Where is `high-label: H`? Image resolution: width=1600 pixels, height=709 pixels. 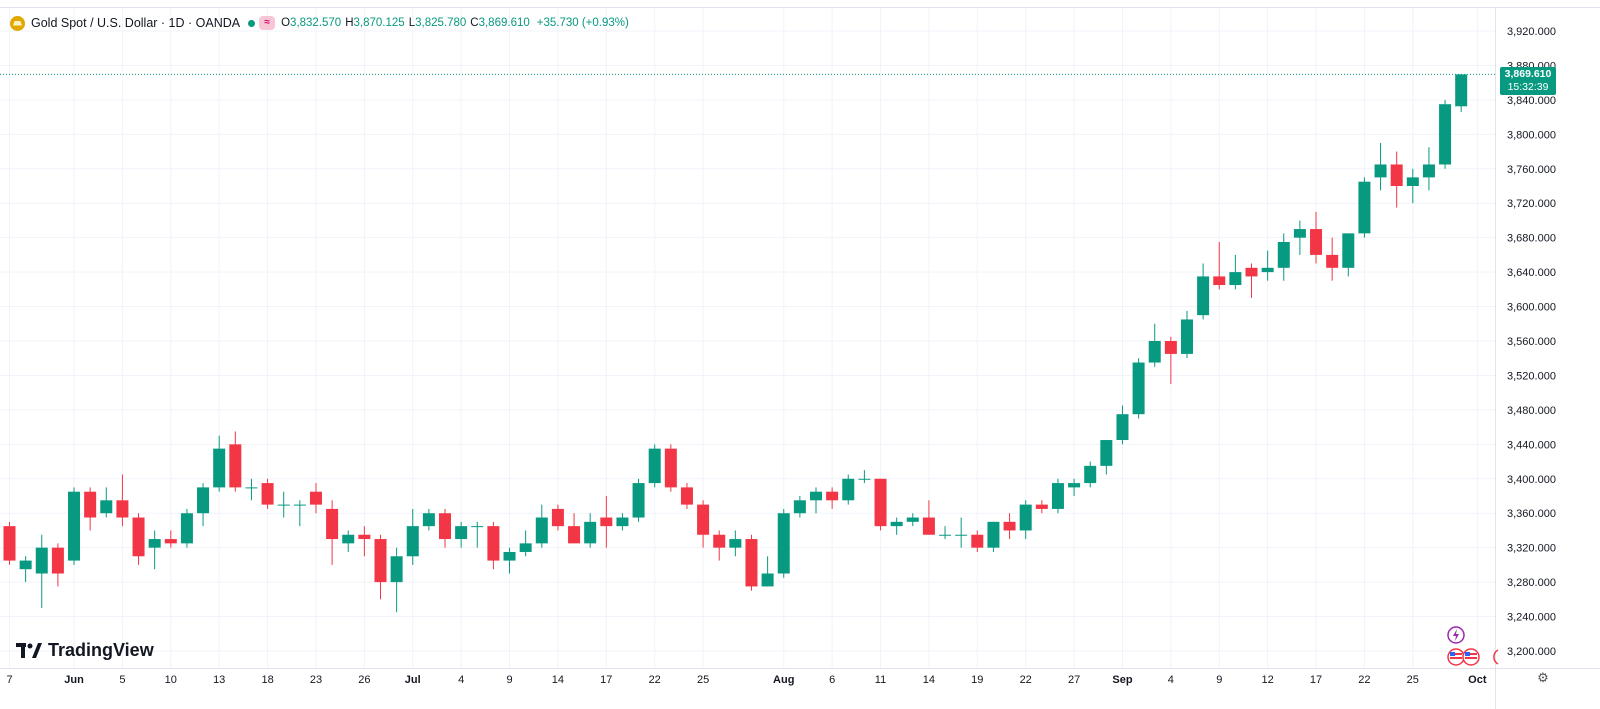
high-label: H is located at coordinates (349, 23).